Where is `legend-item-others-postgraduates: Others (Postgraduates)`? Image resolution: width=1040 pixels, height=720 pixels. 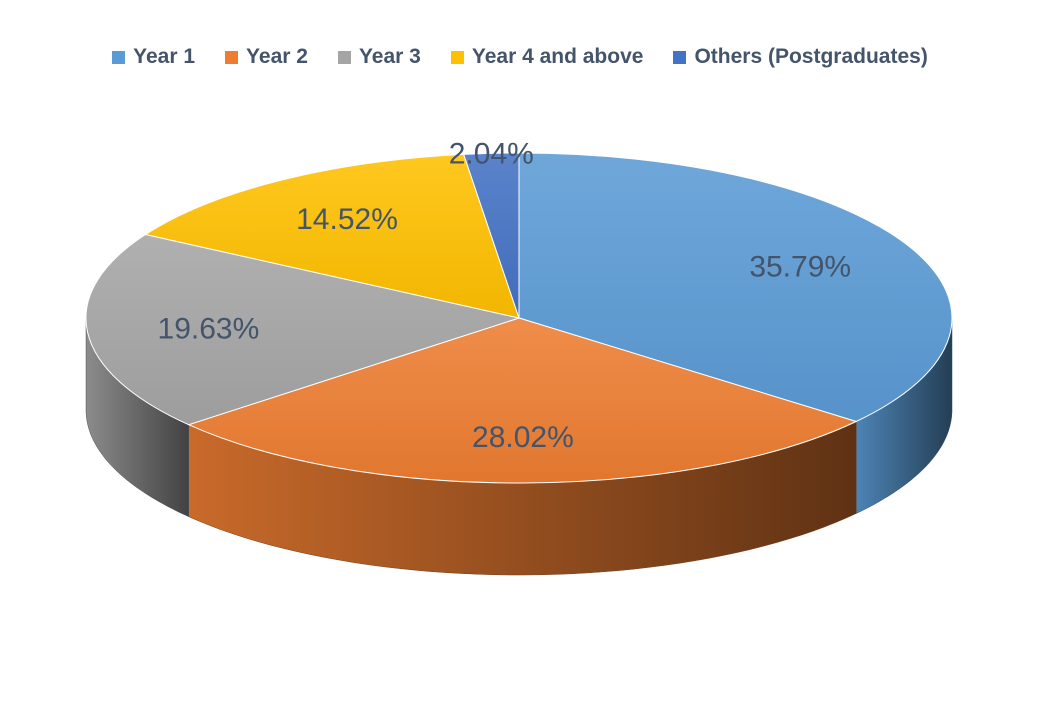
legend-item-others-postgraduates: Others (Postgraduates) is located at coordinates (800, 57).